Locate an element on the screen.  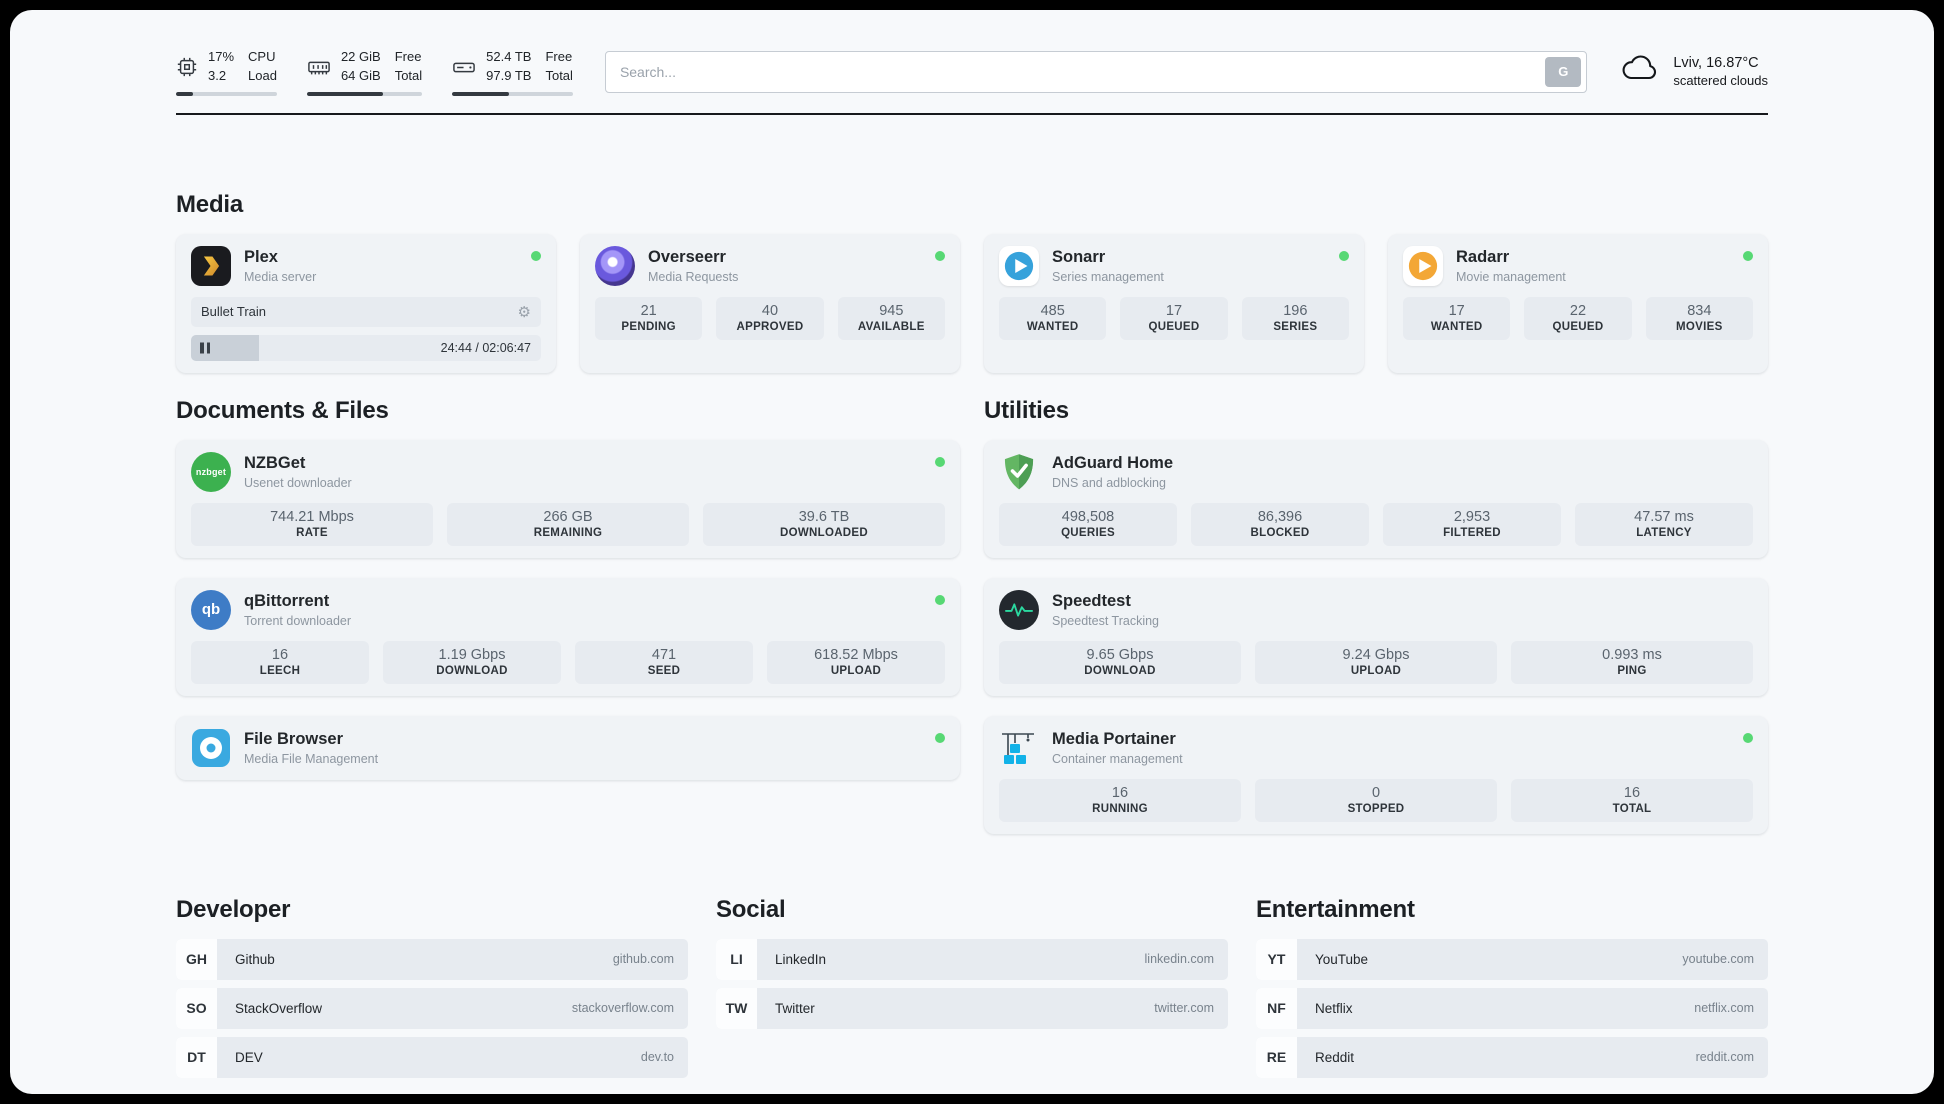
overseerr-icon is located at coordinates (615, 265).